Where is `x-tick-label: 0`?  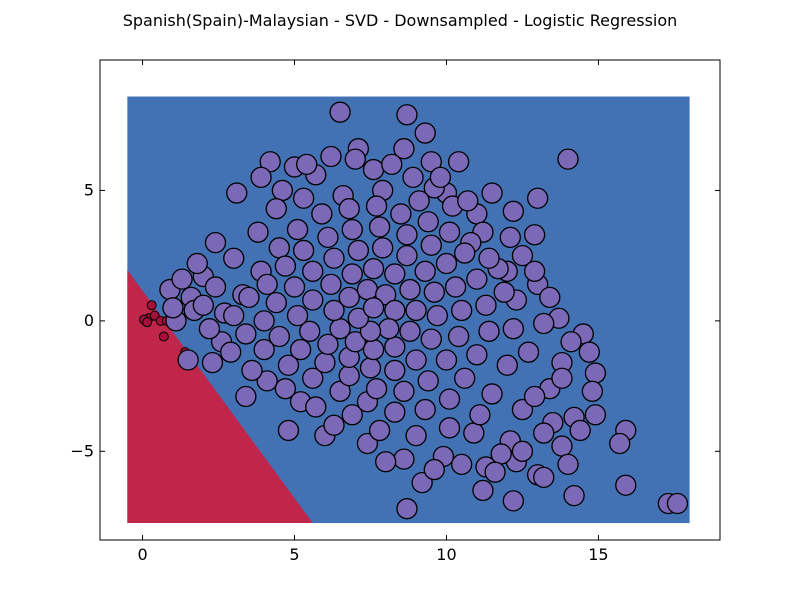
x-tick-label: 0 is located at coordinates (142, 554).